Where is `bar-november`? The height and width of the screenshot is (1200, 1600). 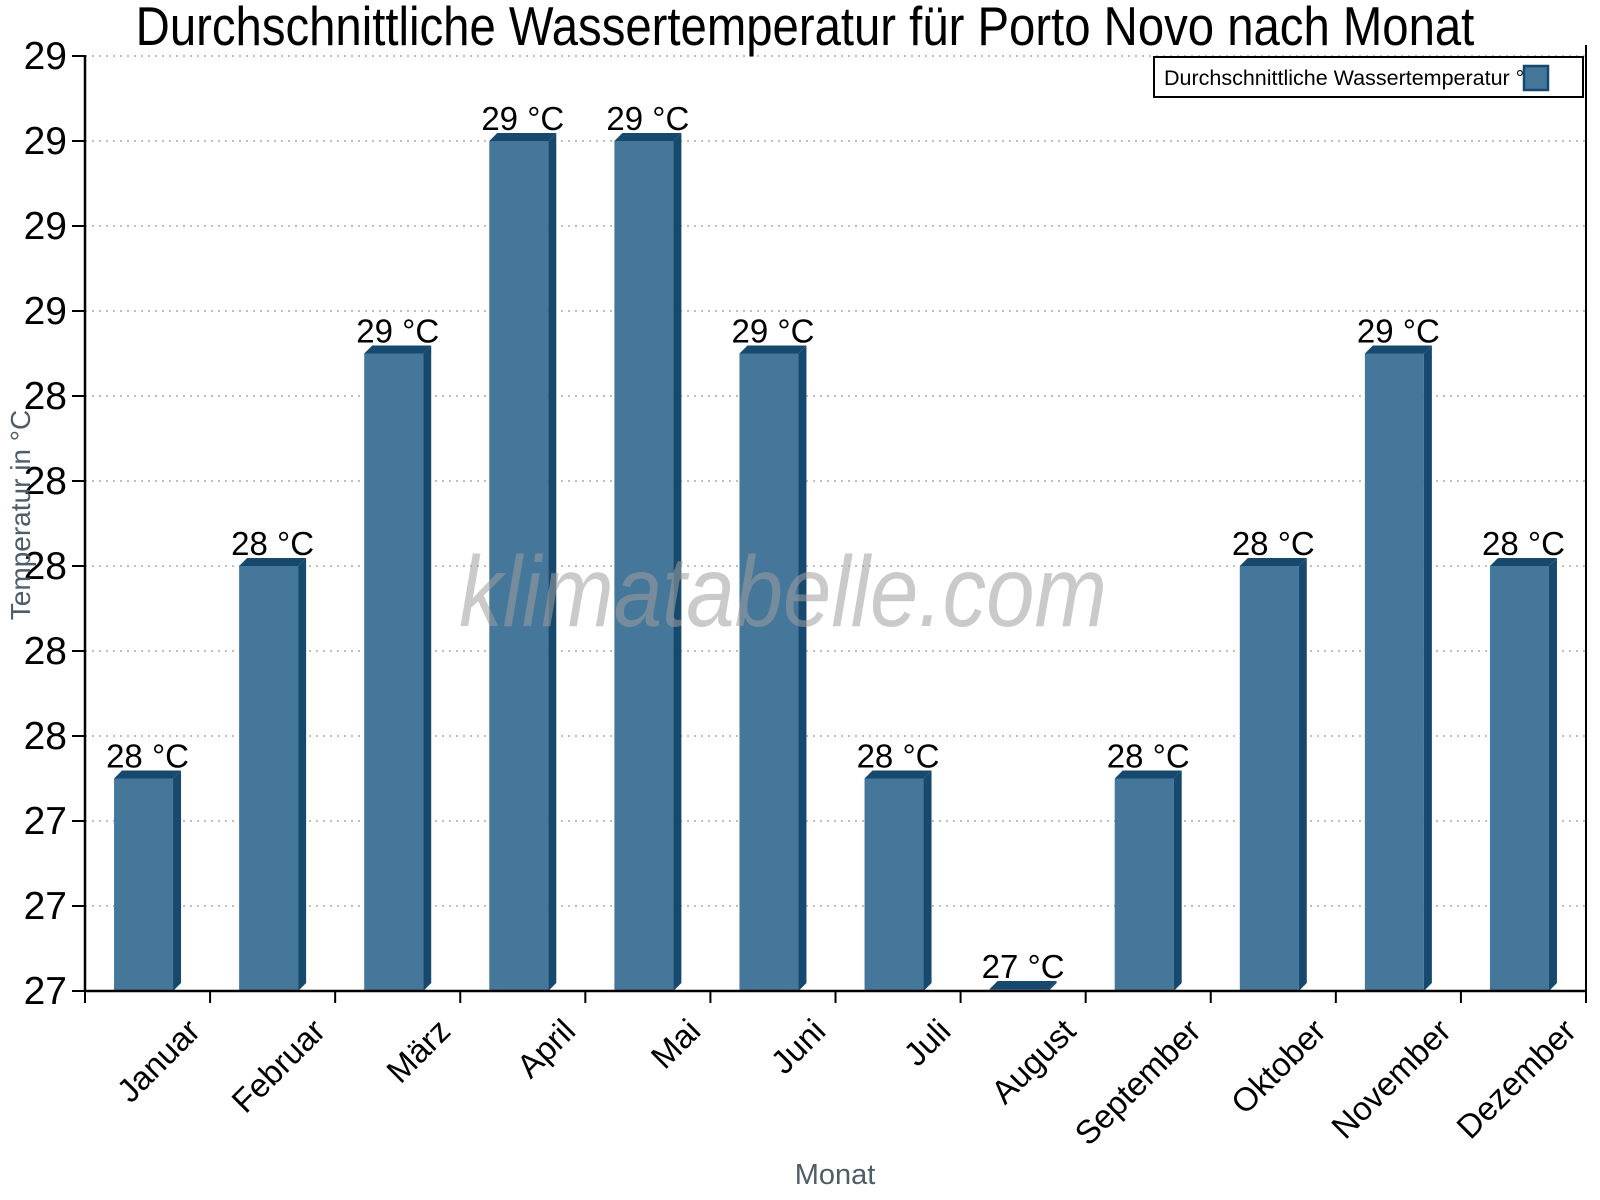
bar-november is located at coordinates (1398, 668).